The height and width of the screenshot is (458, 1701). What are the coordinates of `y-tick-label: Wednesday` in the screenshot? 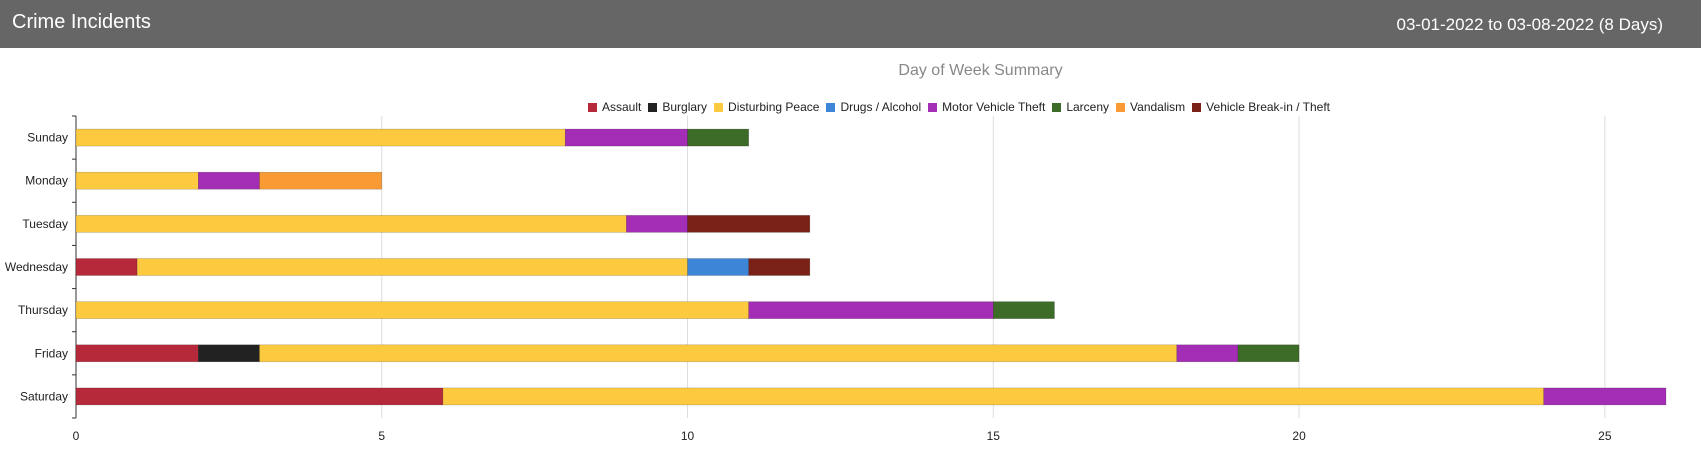 It's located at (36, 267).